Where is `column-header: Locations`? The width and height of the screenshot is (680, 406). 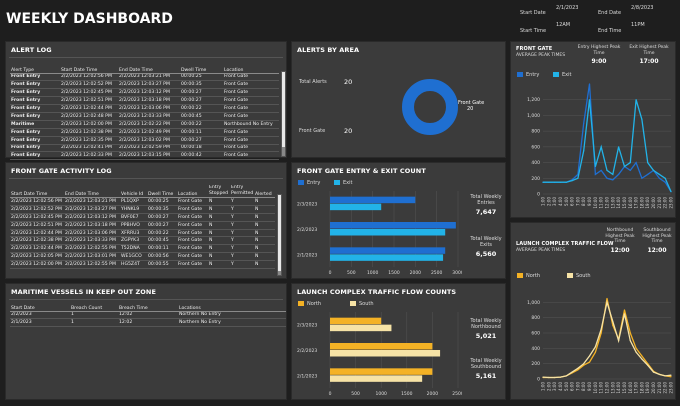
column-header: Locations is located at coordinates (232, 308).